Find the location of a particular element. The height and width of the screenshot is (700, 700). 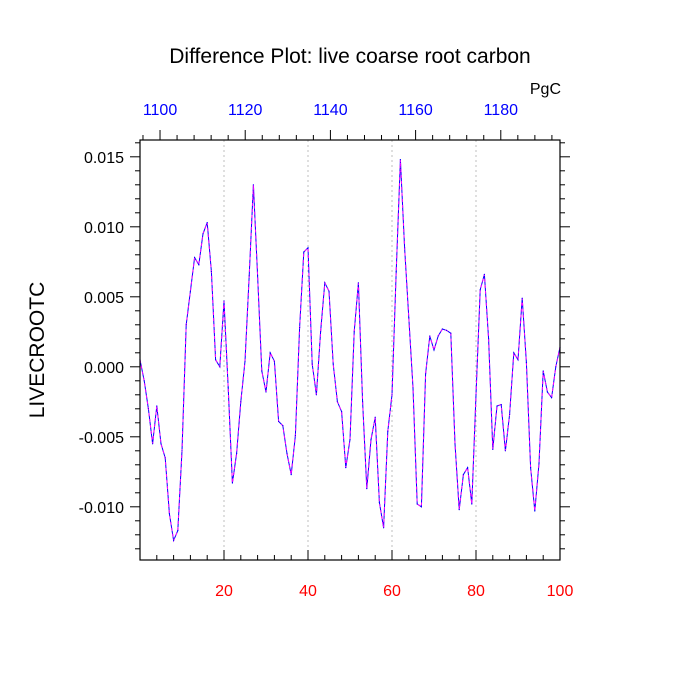

top-tick-label: 1140 is located at coordinates (330, 110).